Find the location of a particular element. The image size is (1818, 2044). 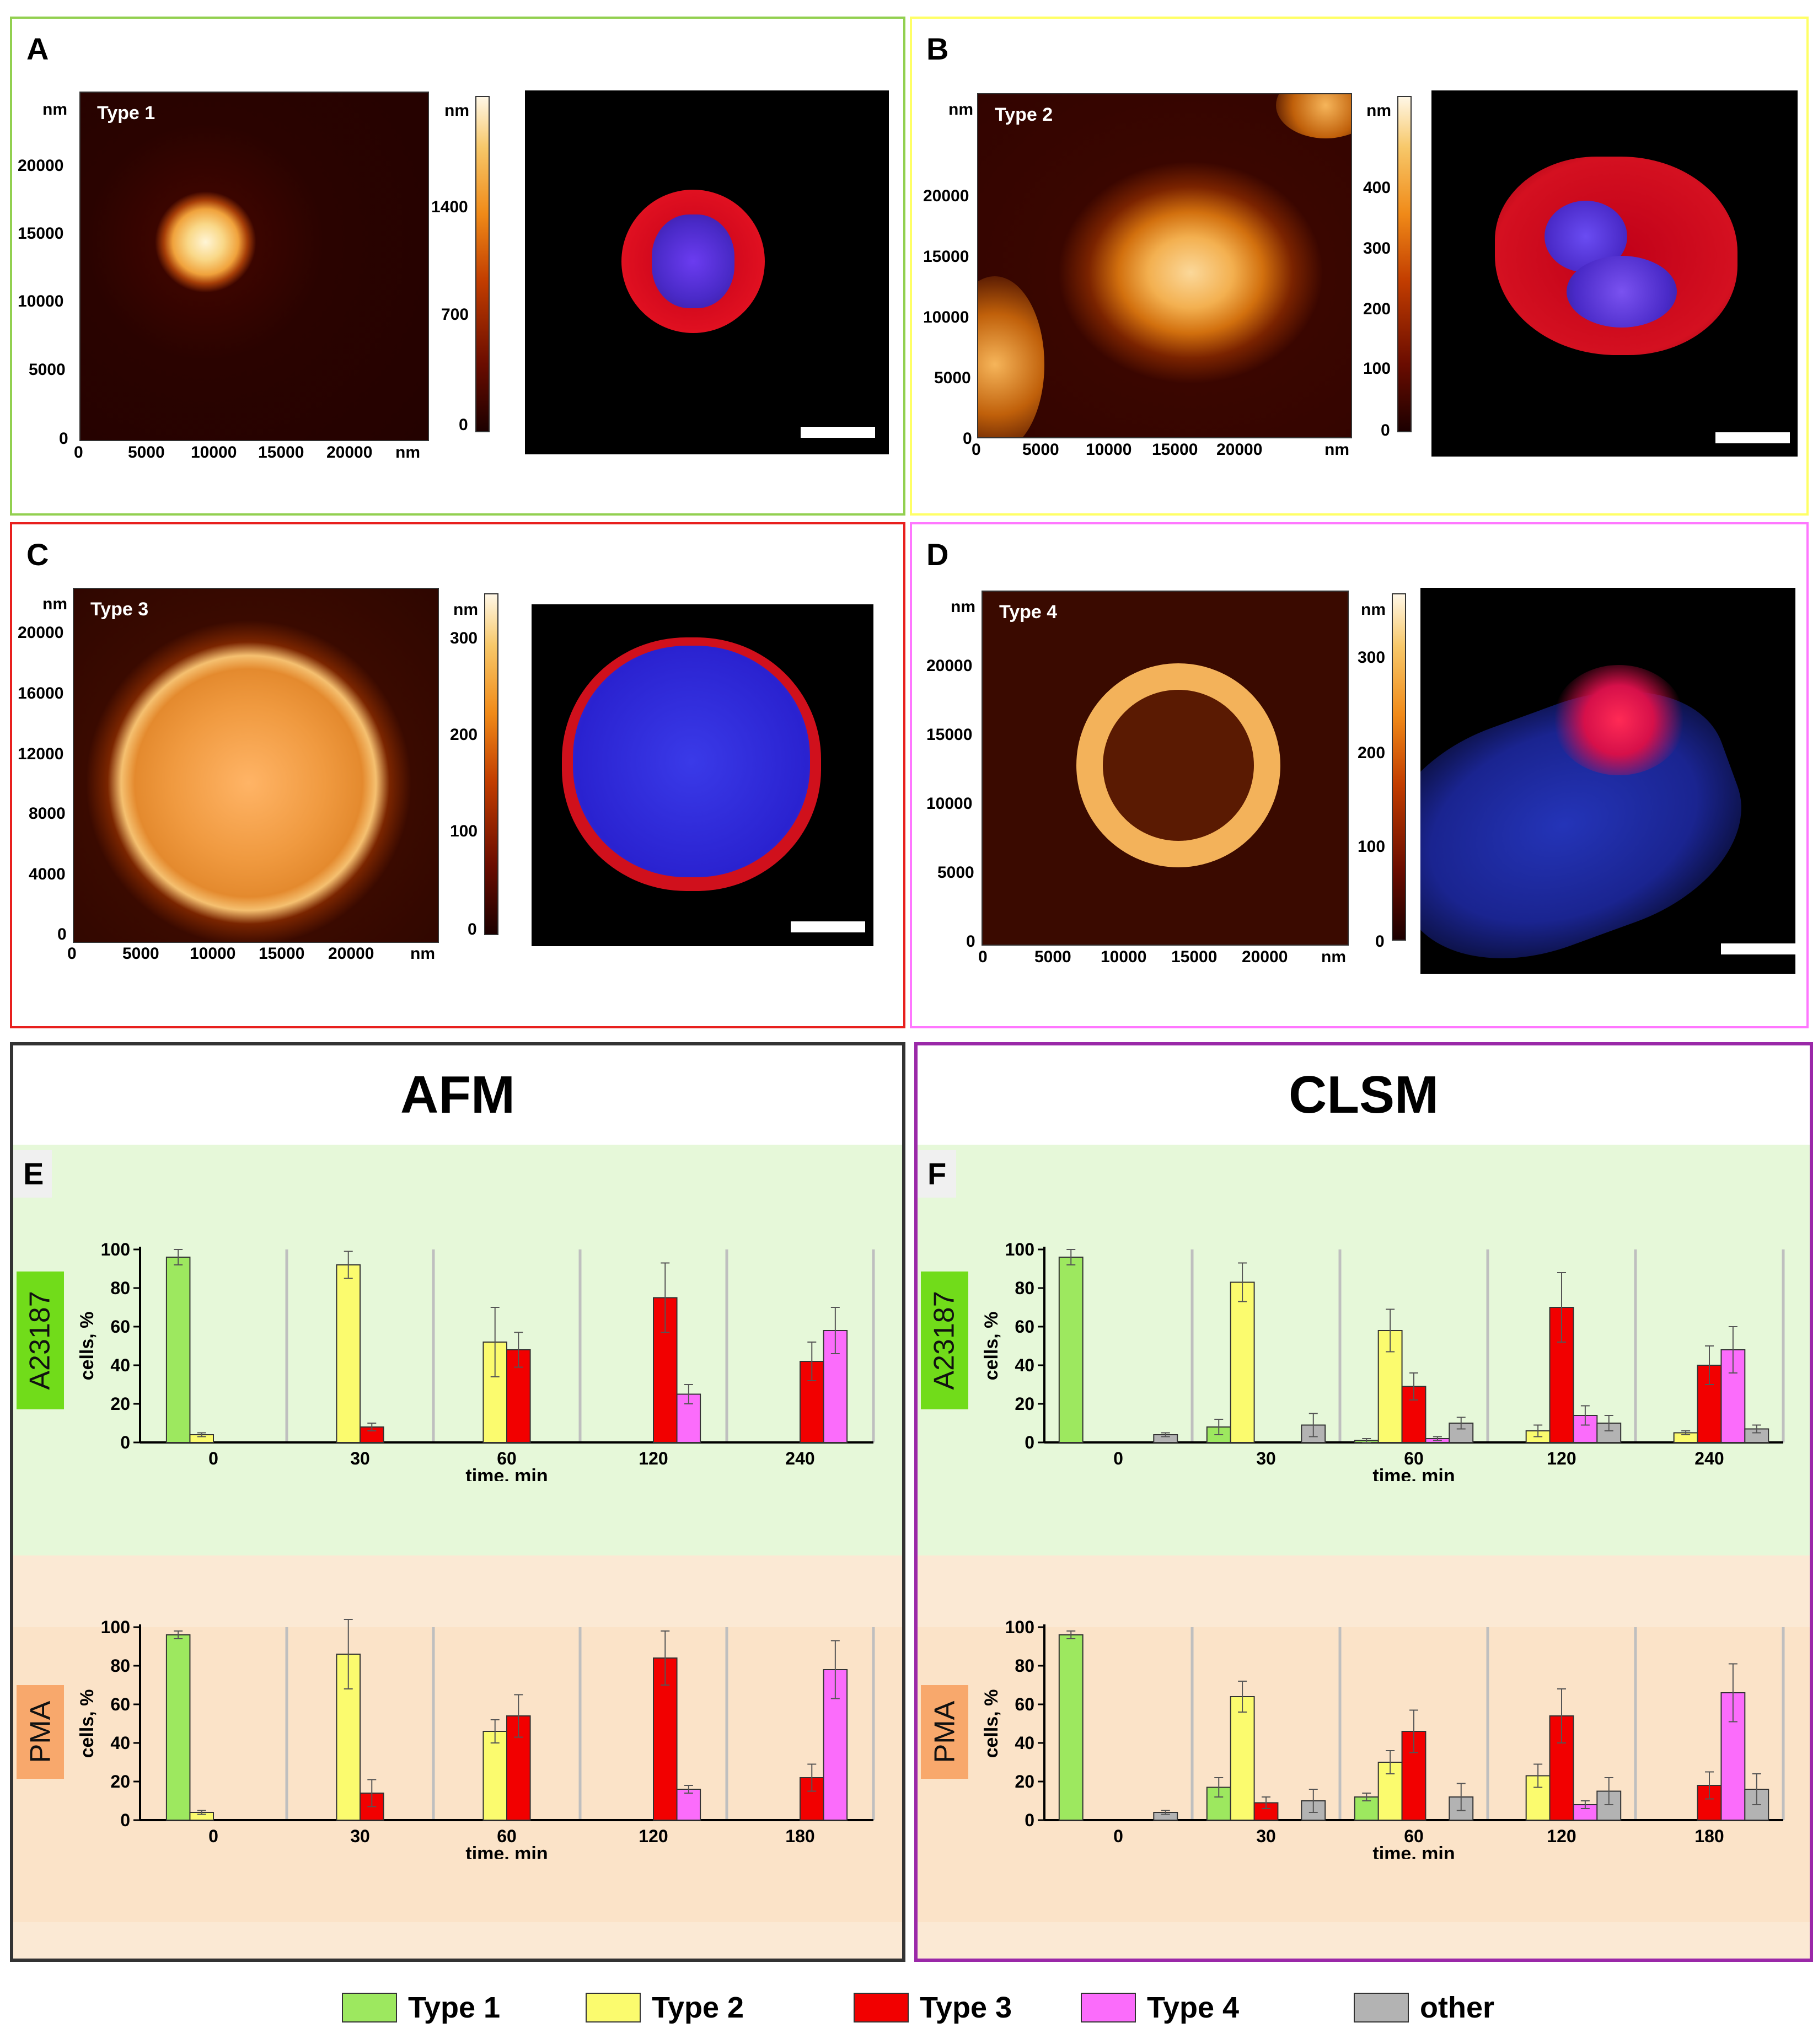

section-title-afm: AFM is located at coordinates (457, 1094).